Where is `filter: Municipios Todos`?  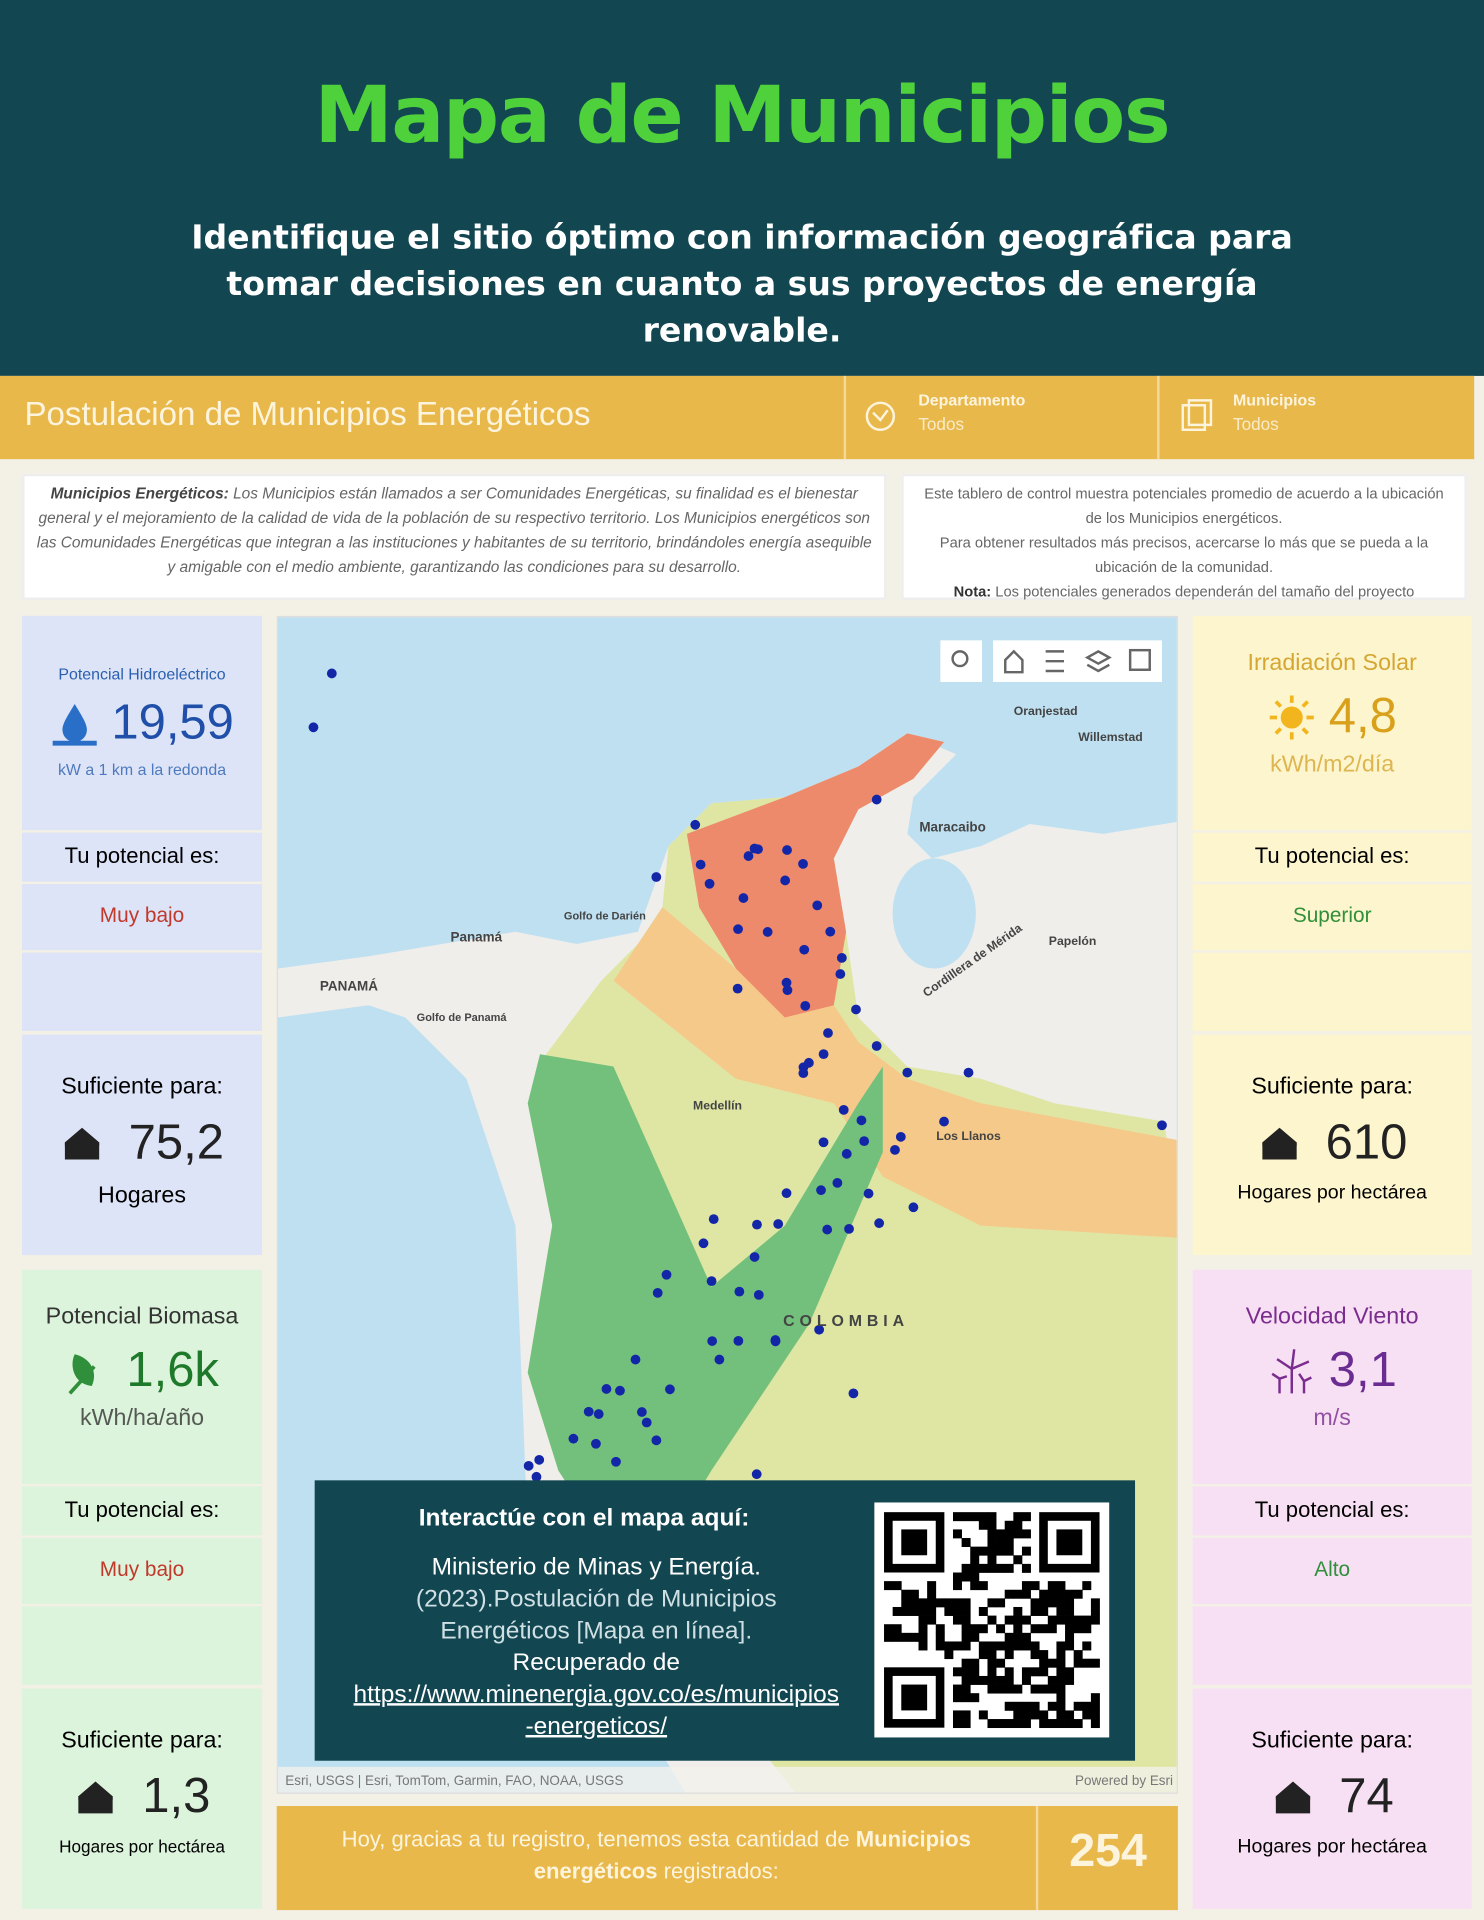
filter: Municipios Todos is located at coordinates (1274, 412).